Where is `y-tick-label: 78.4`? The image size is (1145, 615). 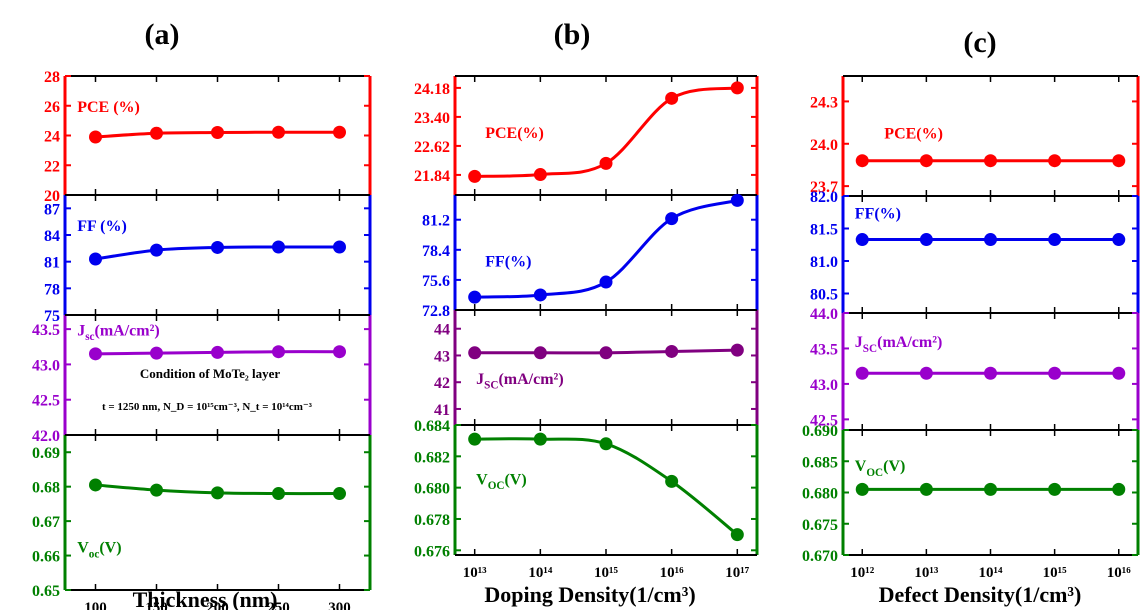
y-tick-label: 78.4 is located at coordinates (436, 251).